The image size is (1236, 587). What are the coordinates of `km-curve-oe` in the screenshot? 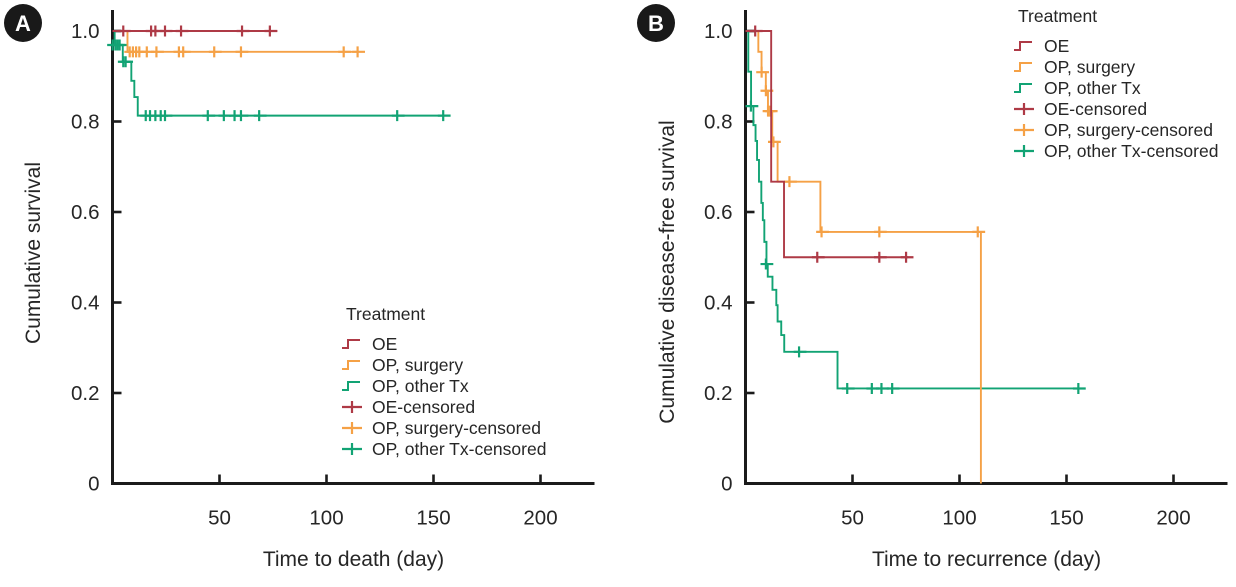 It's located at (827, 144).